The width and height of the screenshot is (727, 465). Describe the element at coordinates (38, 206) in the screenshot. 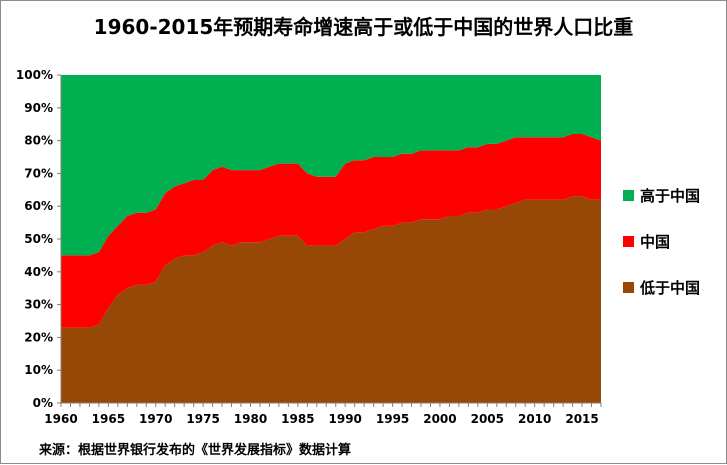

I see `y-tick-label: 60%` at that location.